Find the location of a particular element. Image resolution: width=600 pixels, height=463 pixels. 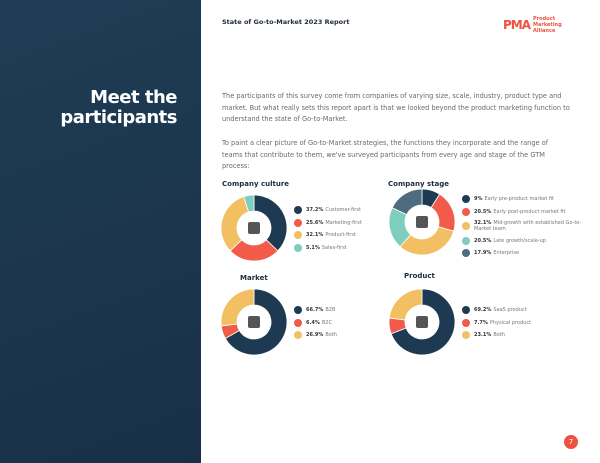

legend-item: 20.5% Late growth/scale-up is located at coordinates (522, 240).